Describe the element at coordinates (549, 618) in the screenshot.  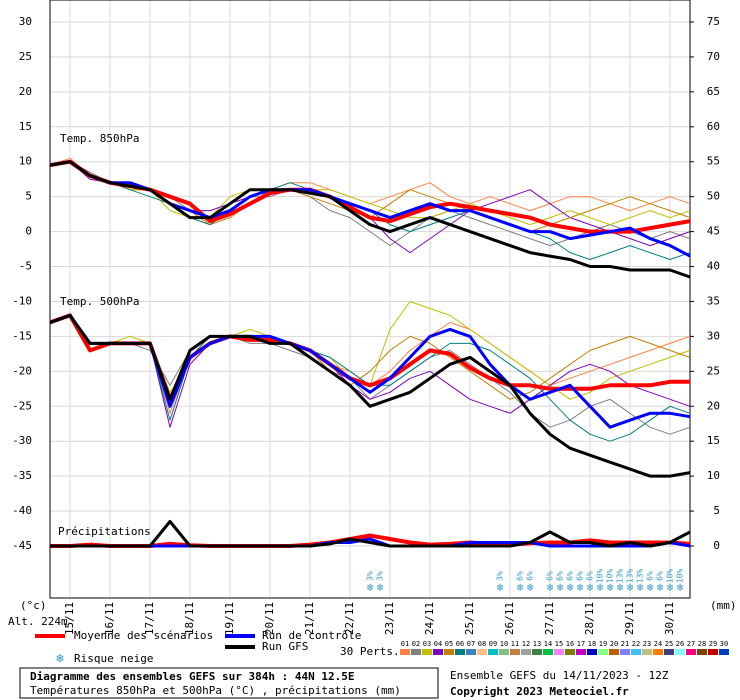
I see `x-tick-label: 27/11` at that location.